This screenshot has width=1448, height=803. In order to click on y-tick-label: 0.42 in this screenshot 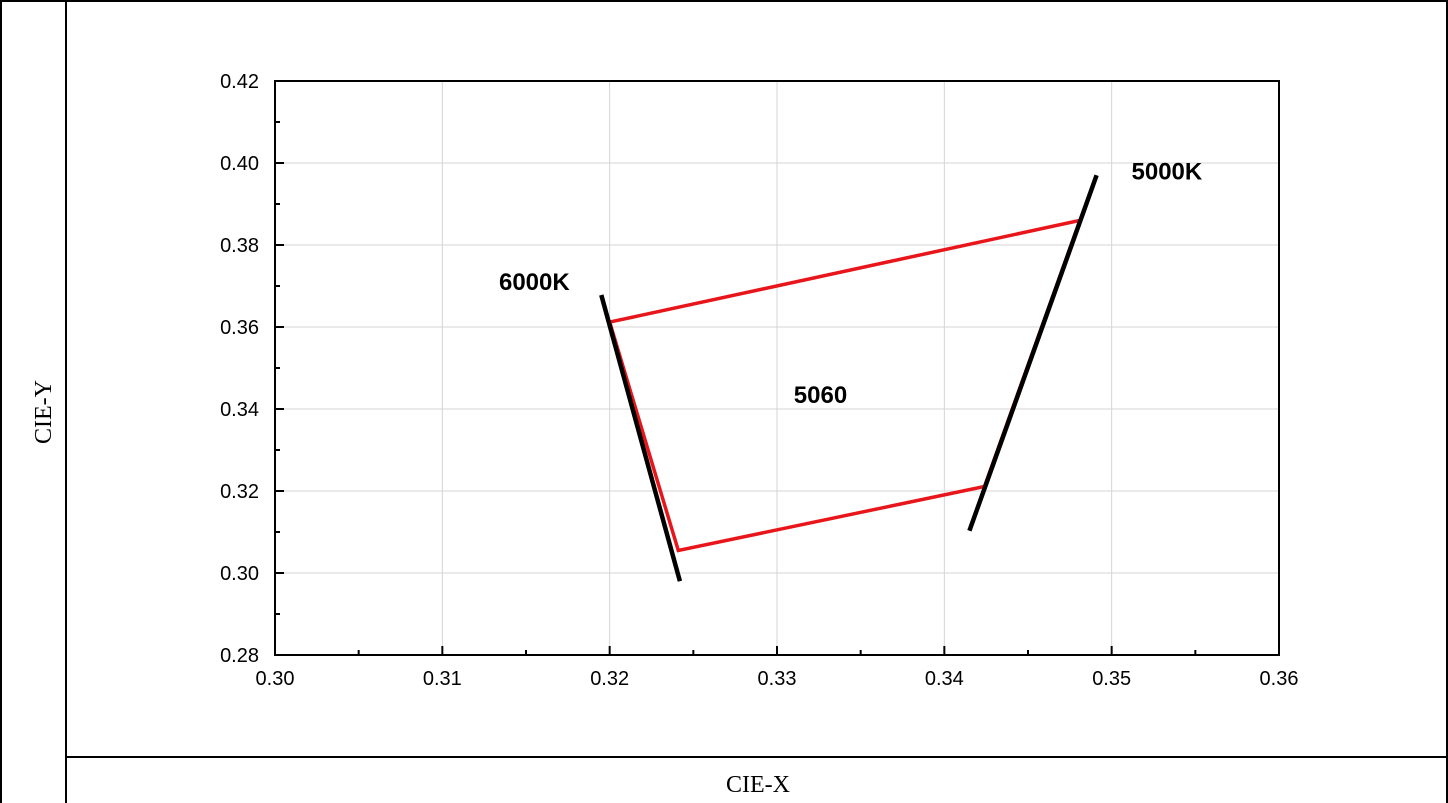, I will do `click(239, 82)`.